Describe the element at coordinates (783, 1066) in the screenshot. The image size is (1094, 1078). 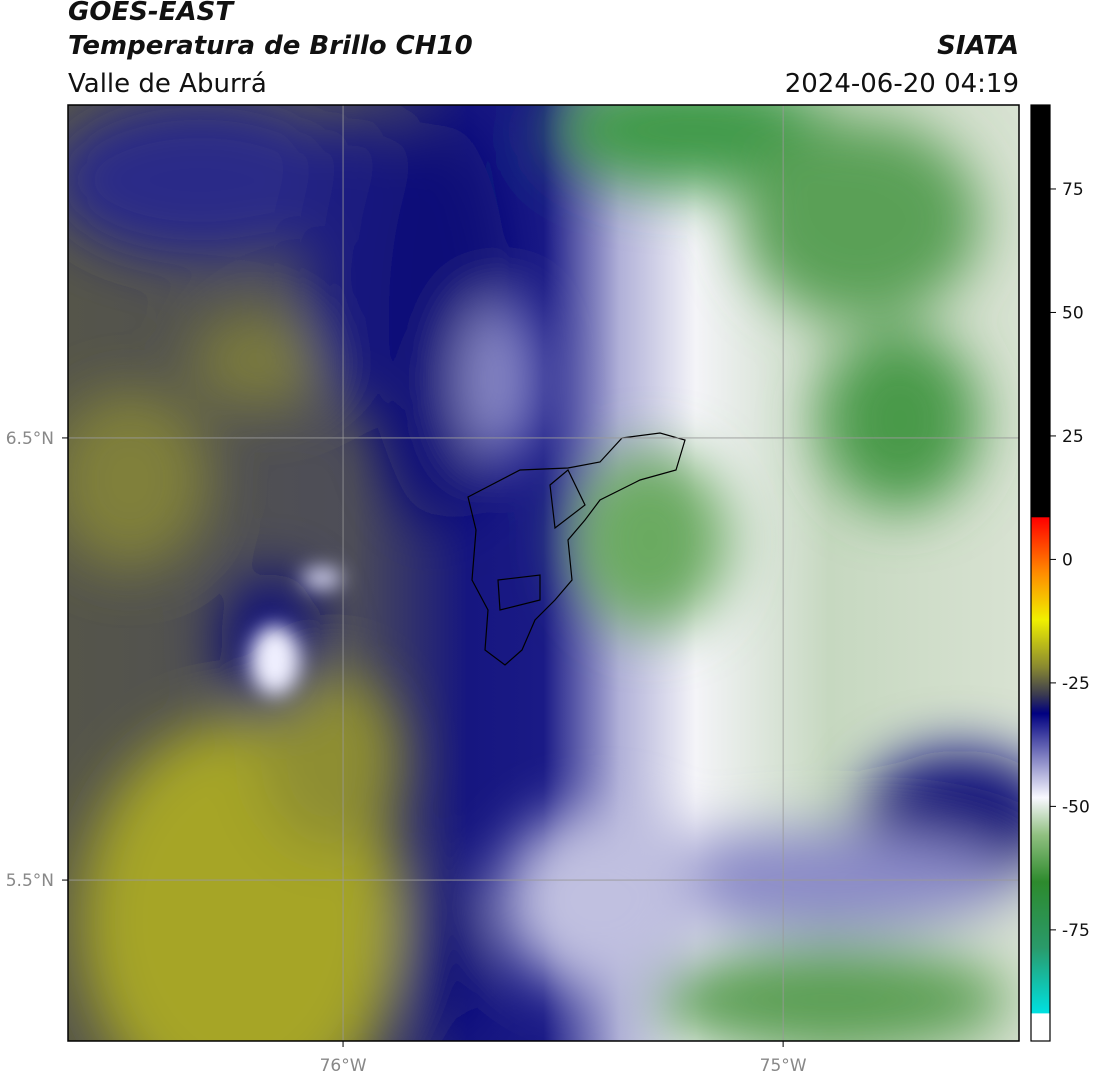
I see `x-tick-label: 75°W` at that location.